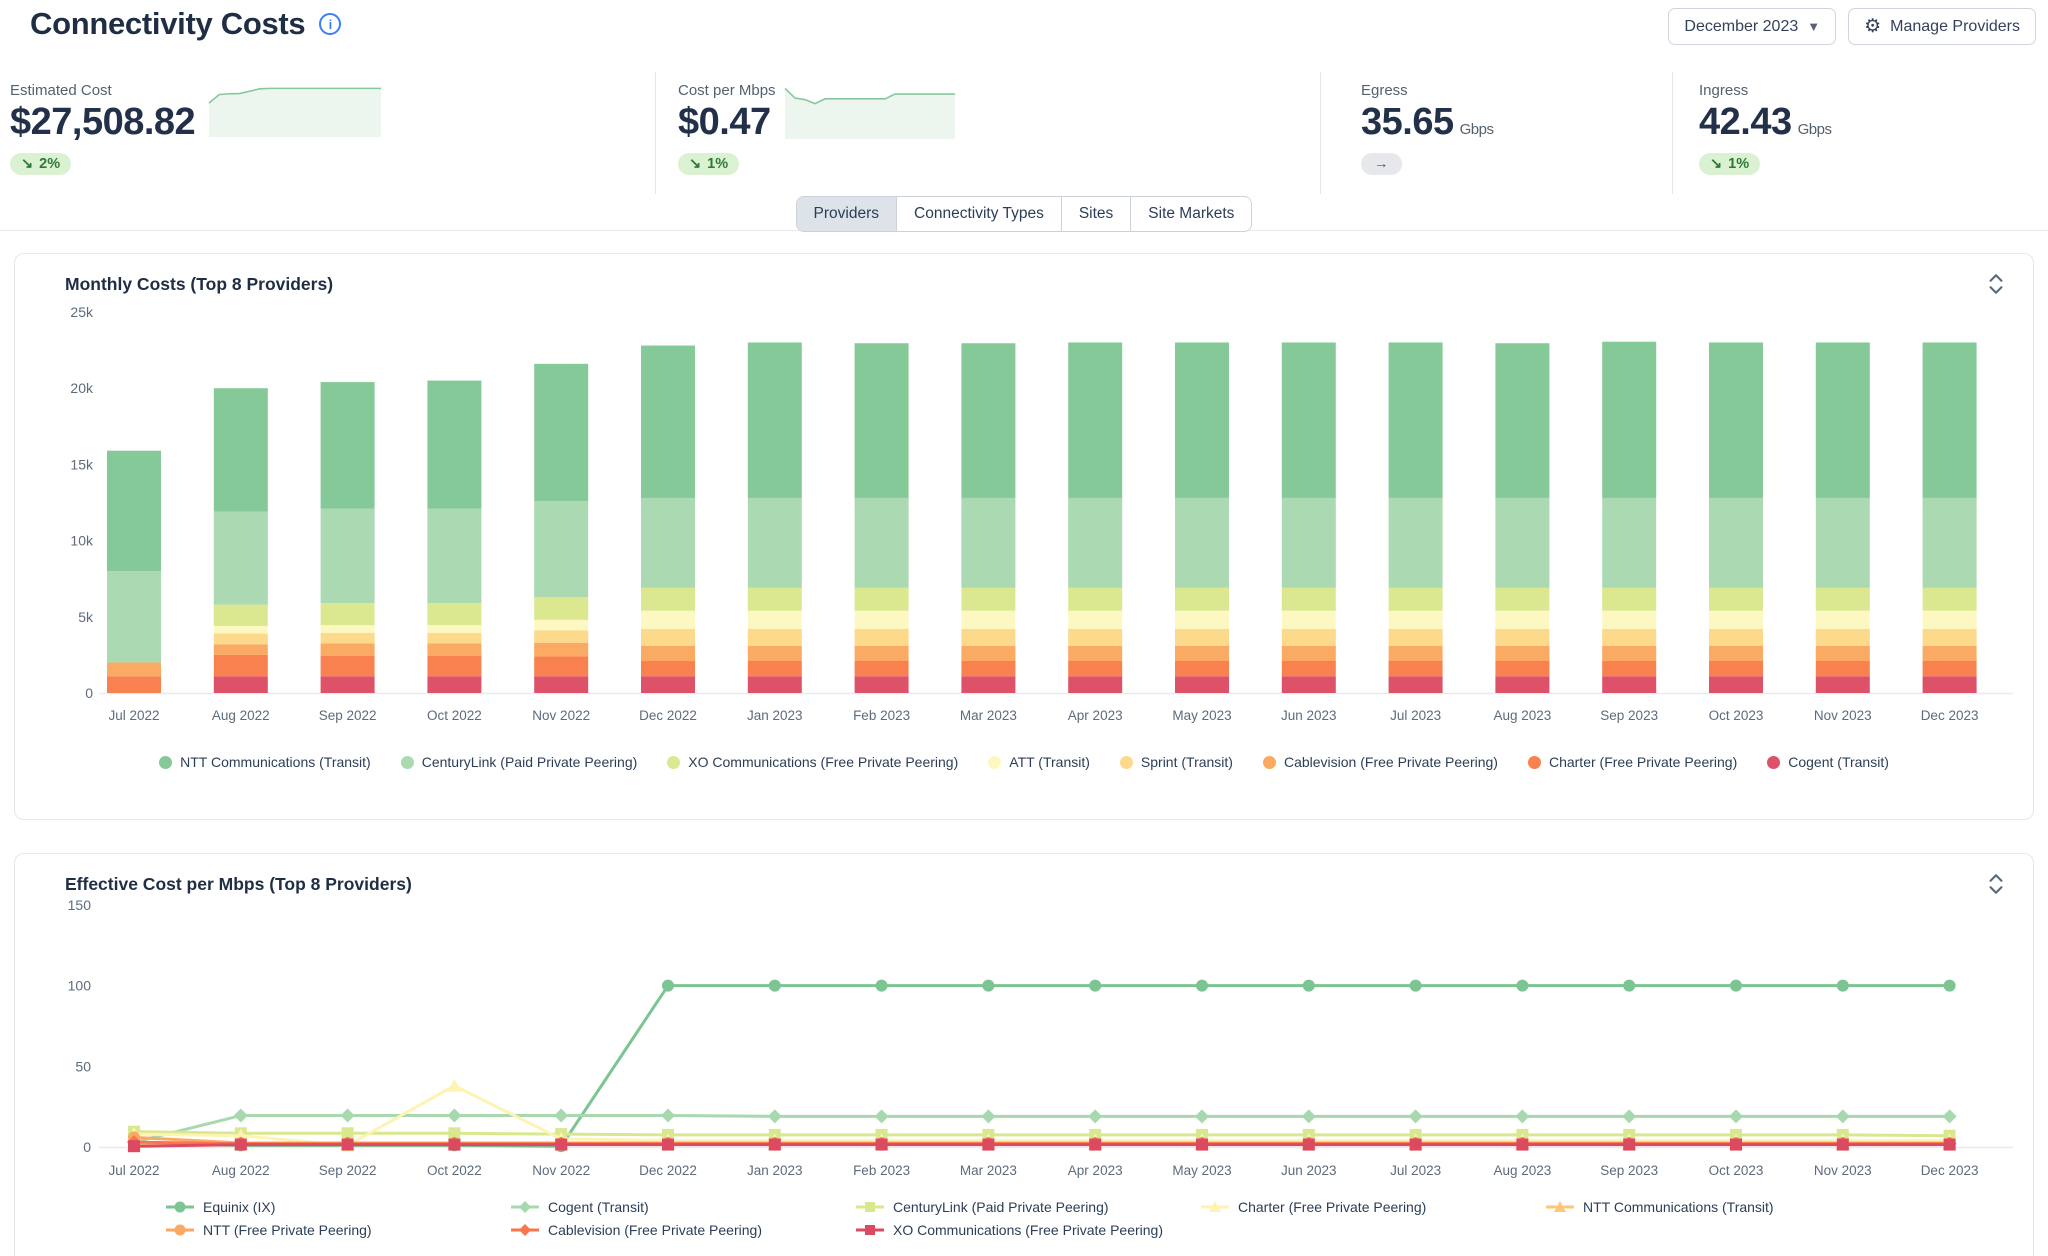  What do you see at coordinates (518, 762) in the screenshot?
I see `legend-item: CenturyLink (Paid Private Peering)` at bounding box center [518, 762].